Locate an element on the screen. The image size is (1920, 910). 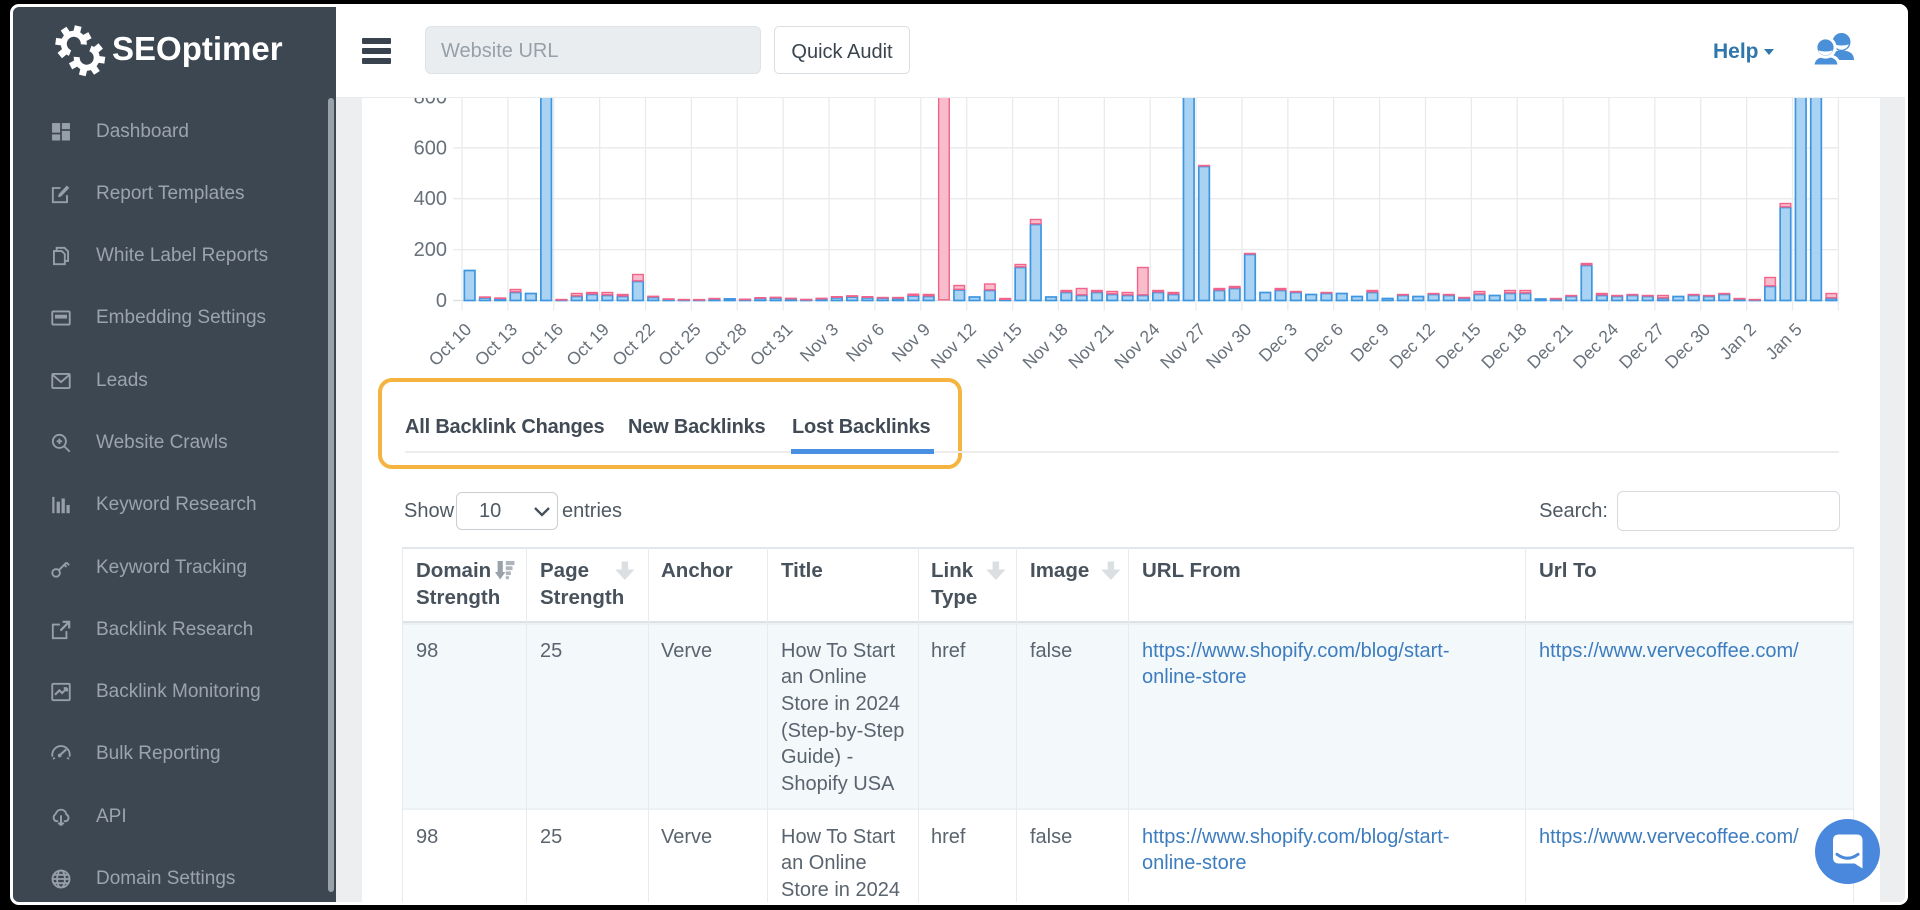
svg-text: Oct 28 is located at coordinates (725, 344).